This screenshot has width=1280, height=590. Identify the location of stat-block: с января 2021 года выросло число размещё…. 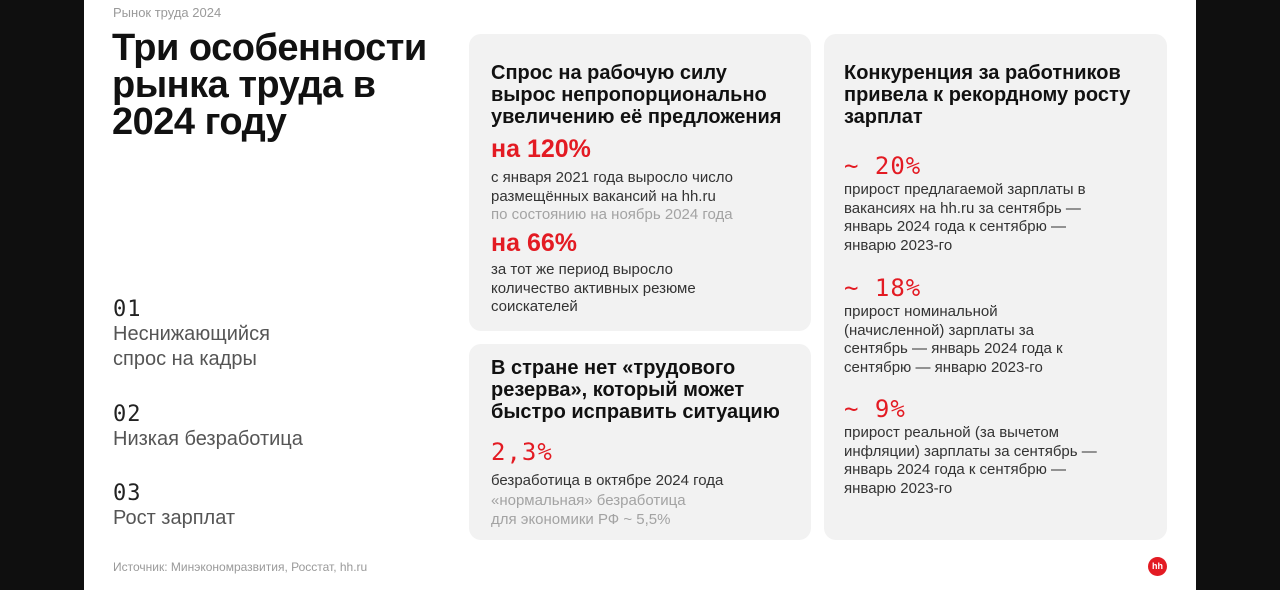
(628, 197).